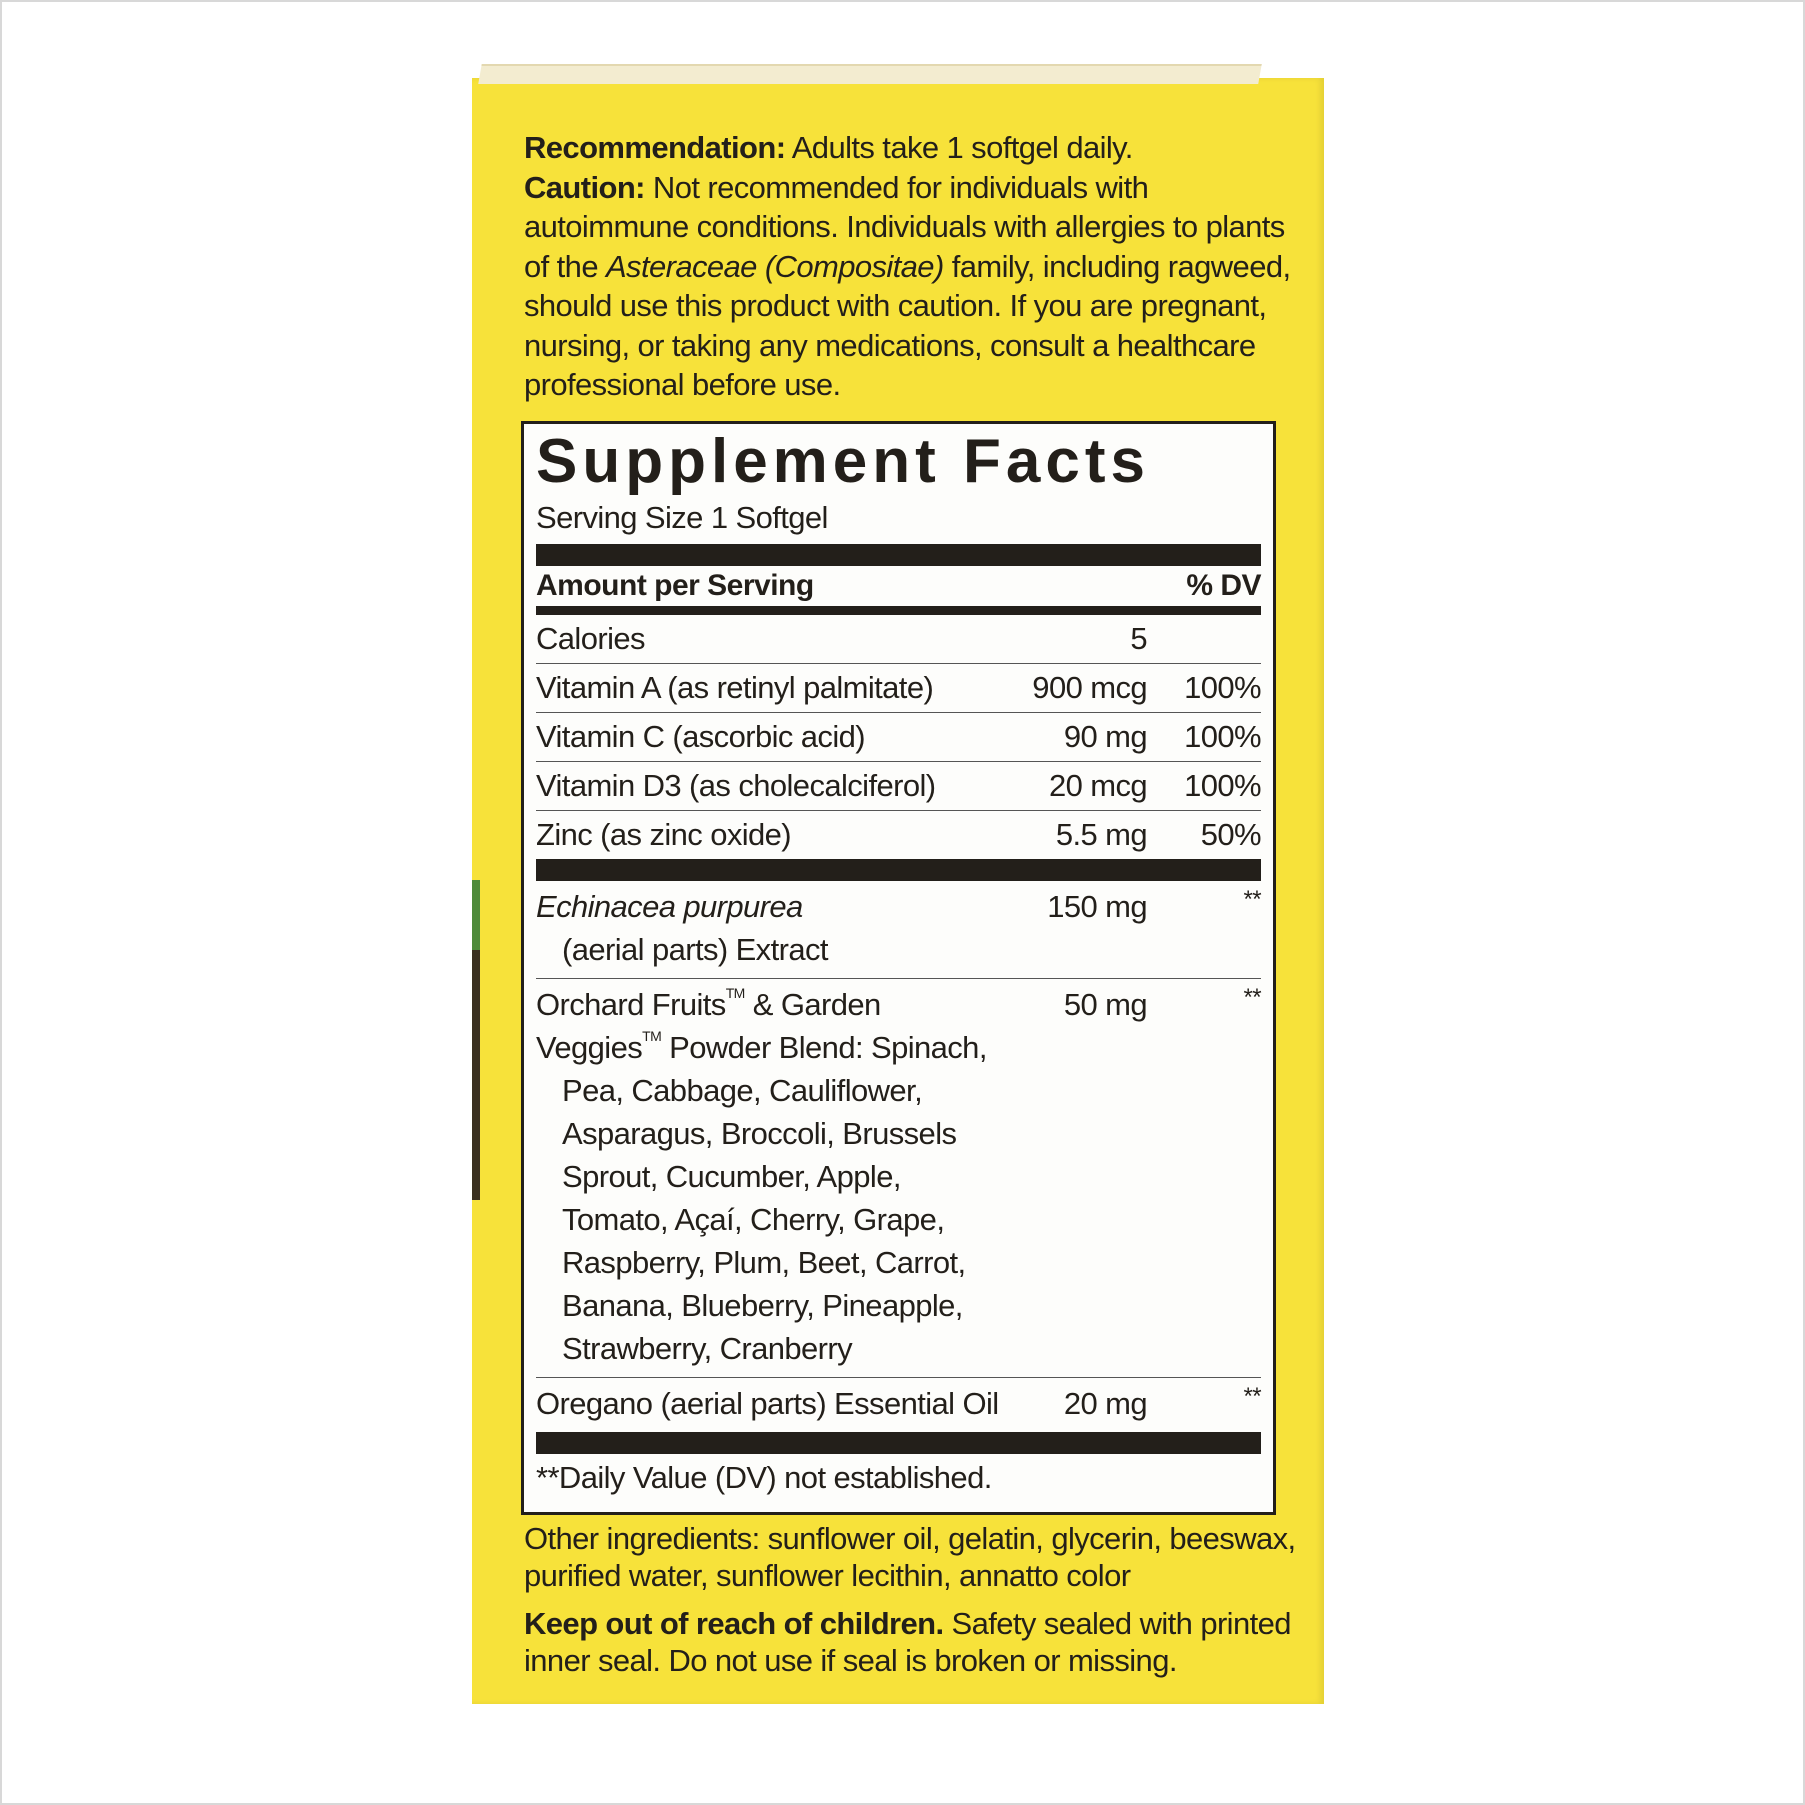 Image resolution: width=1805 pixels, height=1805 pixels. Describe the element at coordinates (1138, 638) in the screenshot. I see `ingredient-amount: 5` at that location.